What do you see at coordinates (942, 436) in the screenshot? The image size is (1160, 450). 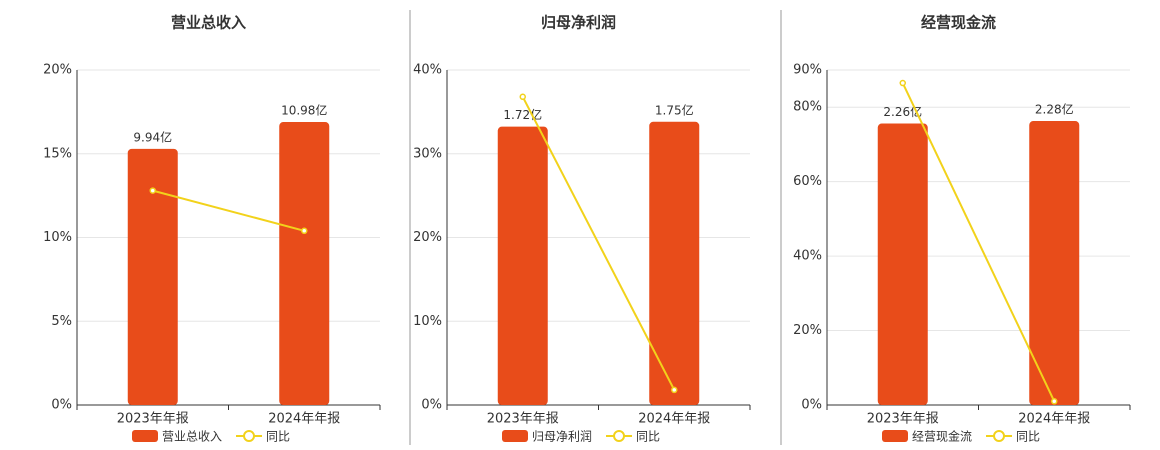 I see `legend-label: 经营现金流` at bounding box center [942, 436].